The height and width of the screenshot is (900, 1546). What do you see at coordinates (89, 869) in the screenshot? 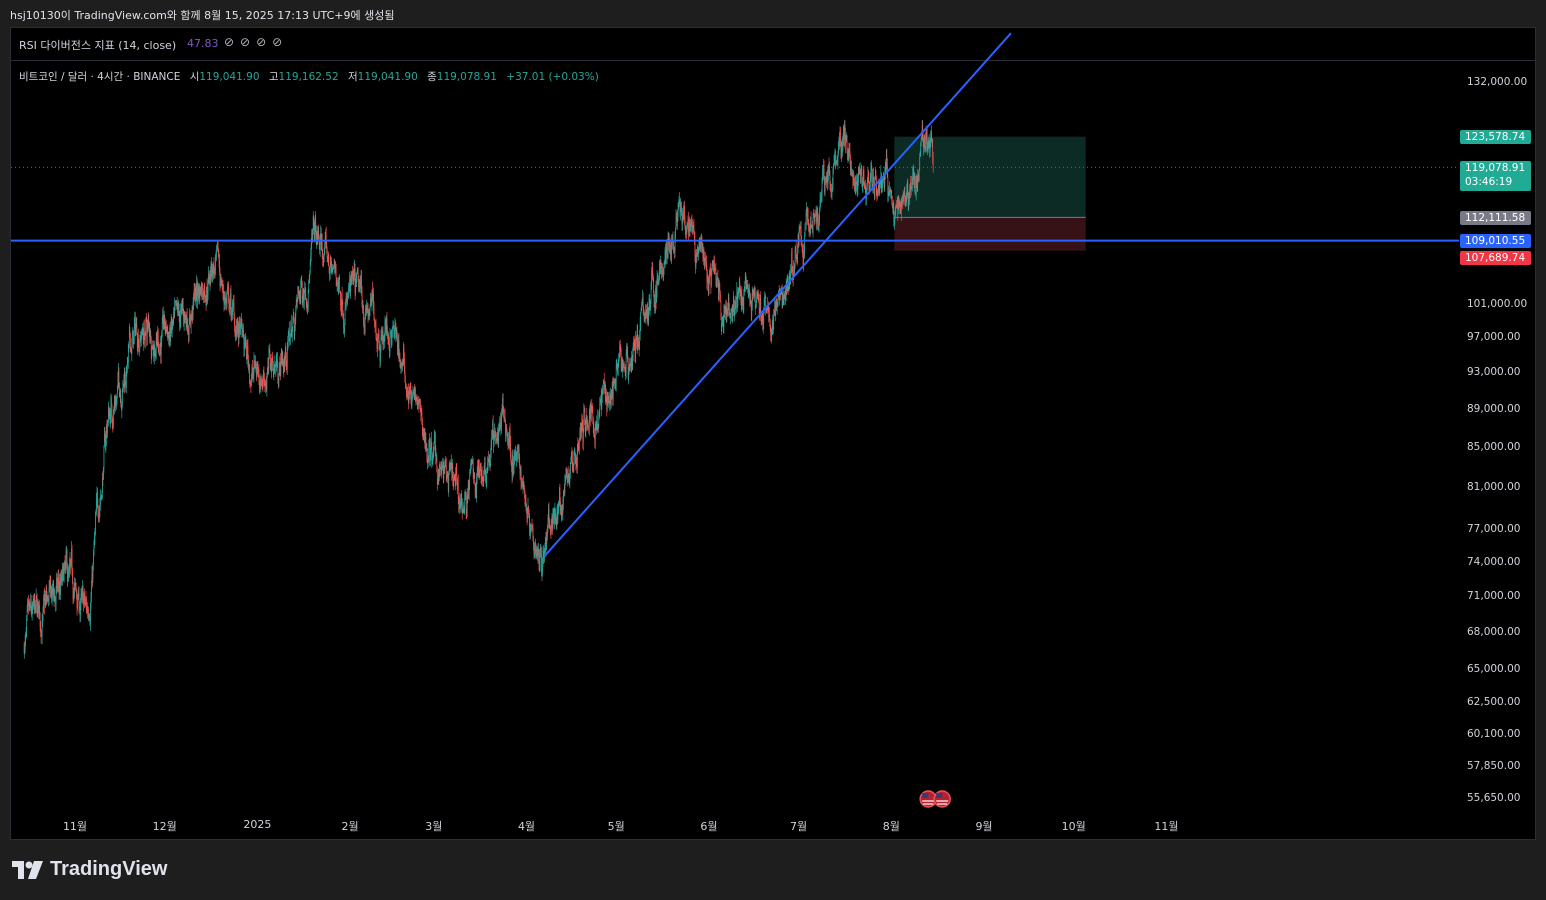
I see `tradingview-logo: TradingView` at bounding box center [89, 869].